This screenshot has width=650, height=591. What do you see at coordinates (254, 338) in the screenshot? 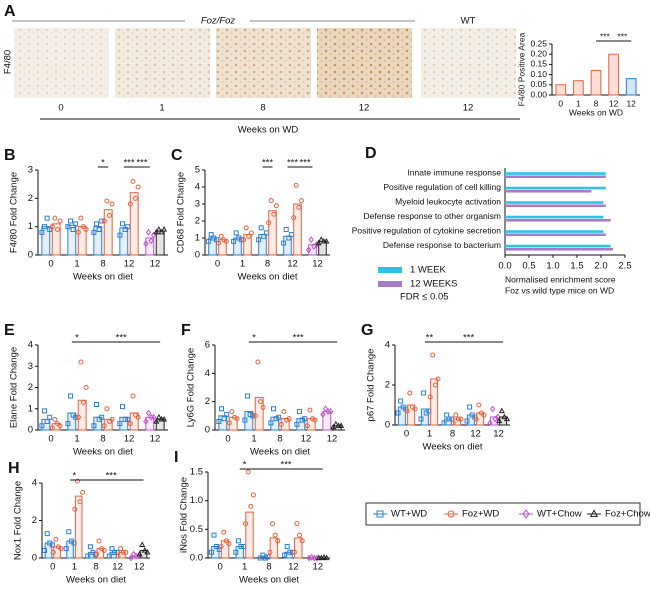
I see `significance-label: *` at bounding box center [254, 338].